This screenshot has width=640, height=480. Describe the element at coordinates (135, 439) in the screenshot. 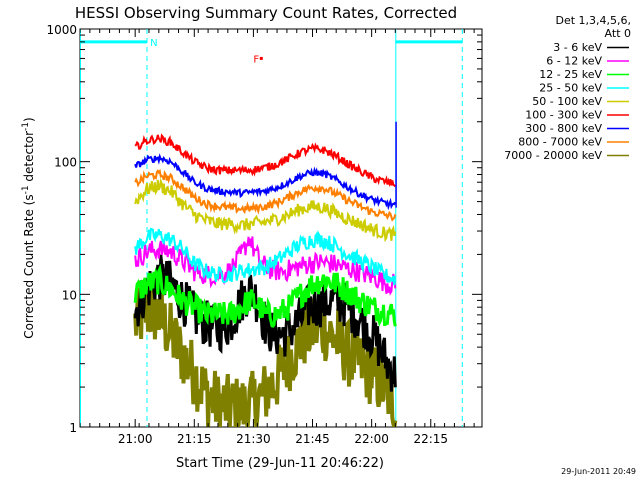

I see `x-tick-label-0: 21:00` at that location.